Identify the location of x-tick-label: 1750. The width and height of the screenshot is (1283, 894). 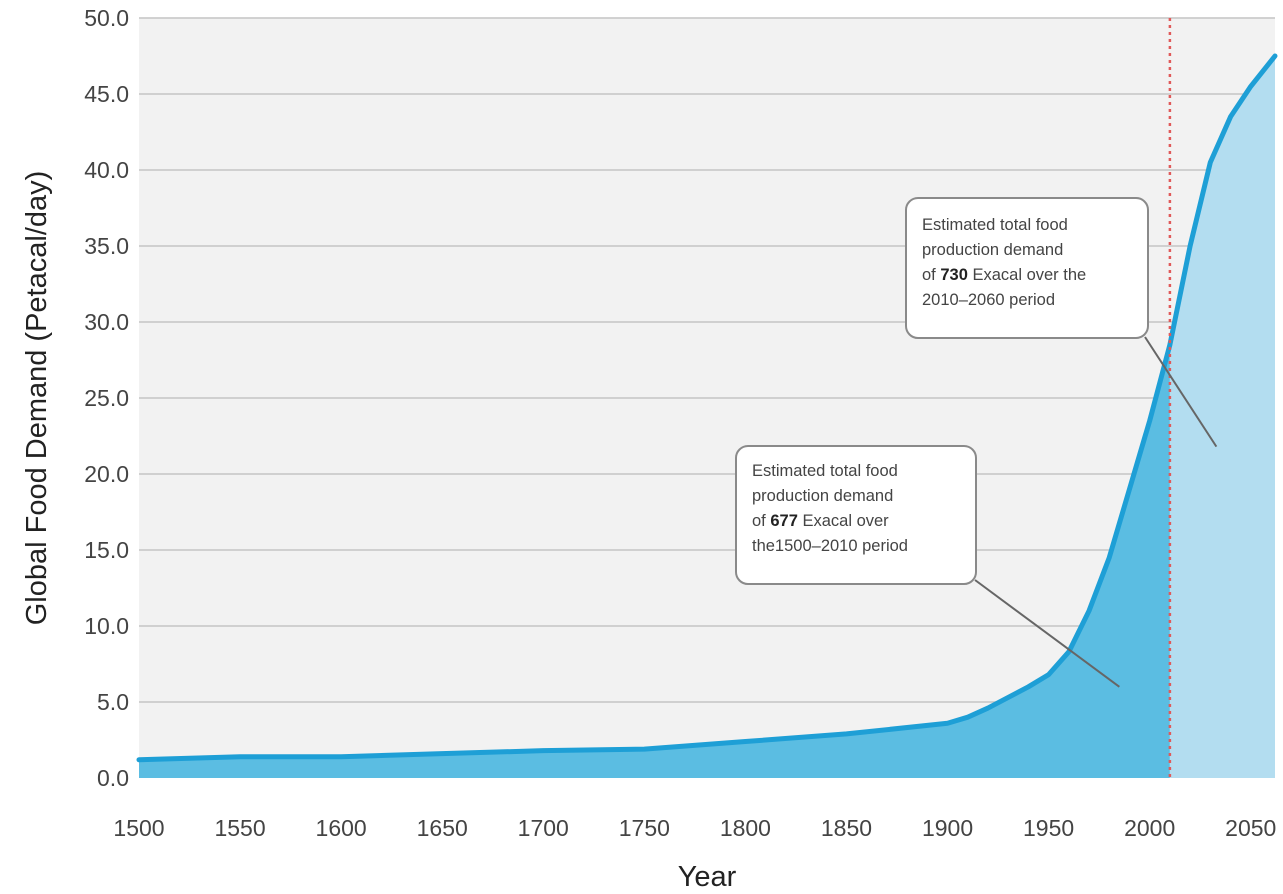
(644, 828).